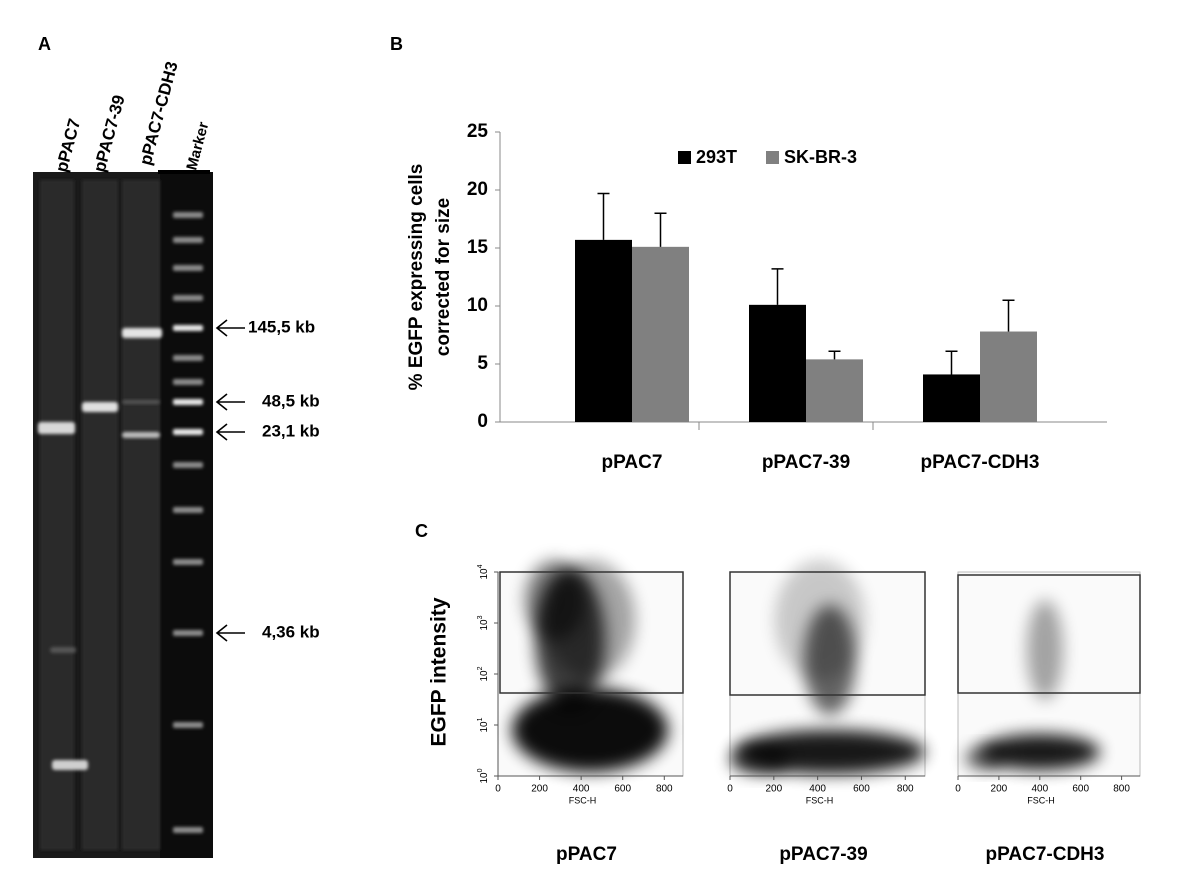 This screenshot has height=882, width=1200. Describe the element at coordinates (480, 719) in the screenshot. I see `tick-exponent: 1` at that location.